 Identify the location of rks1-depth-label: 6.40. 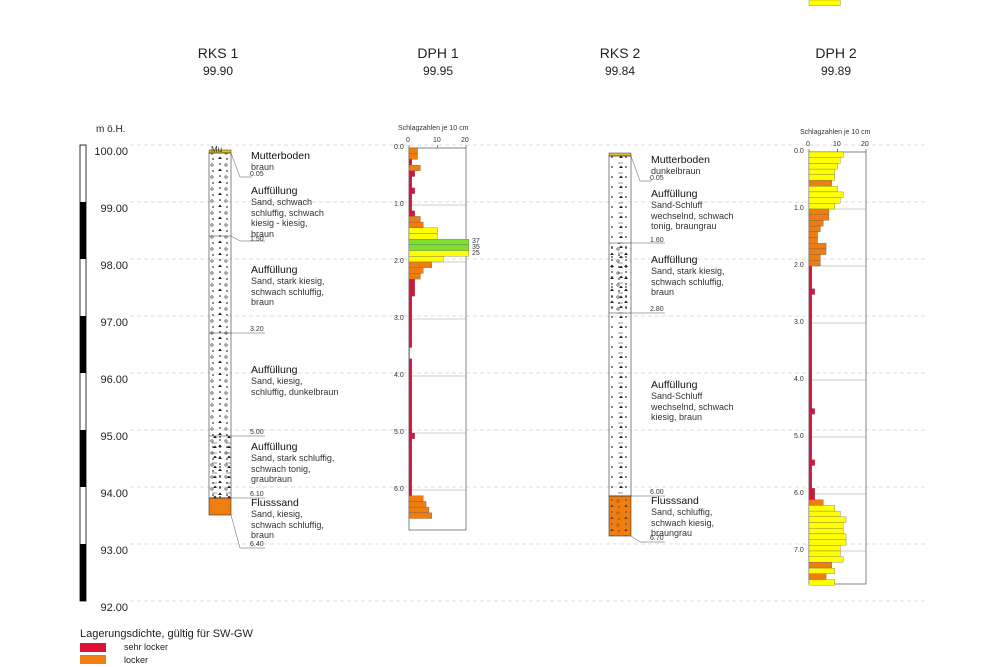
(257, 544).